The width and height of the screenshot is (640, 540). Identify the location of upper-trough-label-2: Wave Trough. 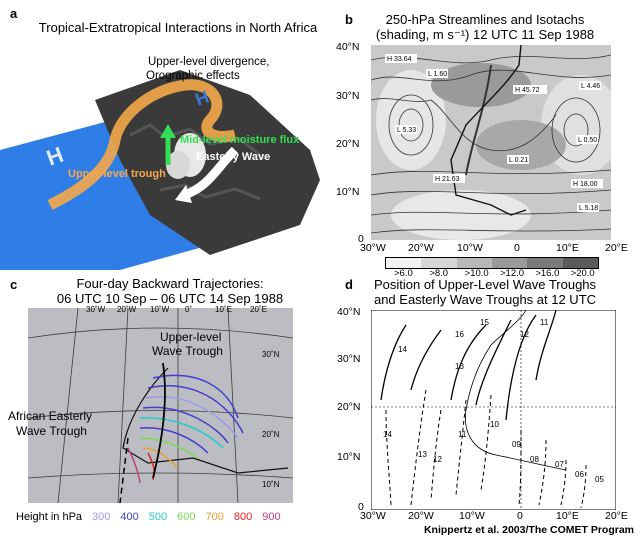
(187, 351).